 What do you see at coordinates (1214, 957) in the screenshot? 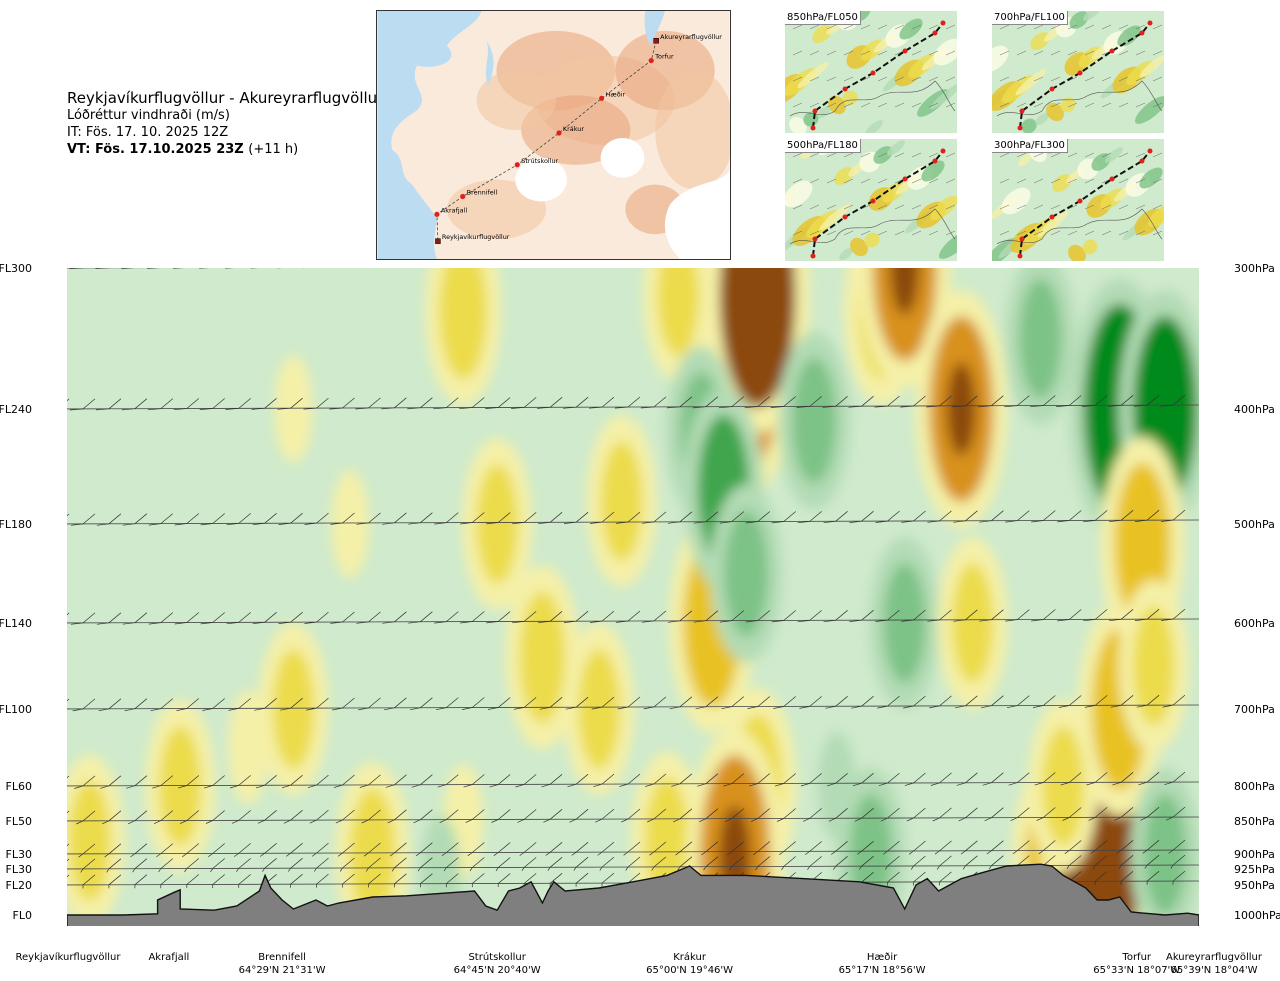
I see `route-point-name: Akureyrarflugvöllur` at bounding box center [1214, 957].